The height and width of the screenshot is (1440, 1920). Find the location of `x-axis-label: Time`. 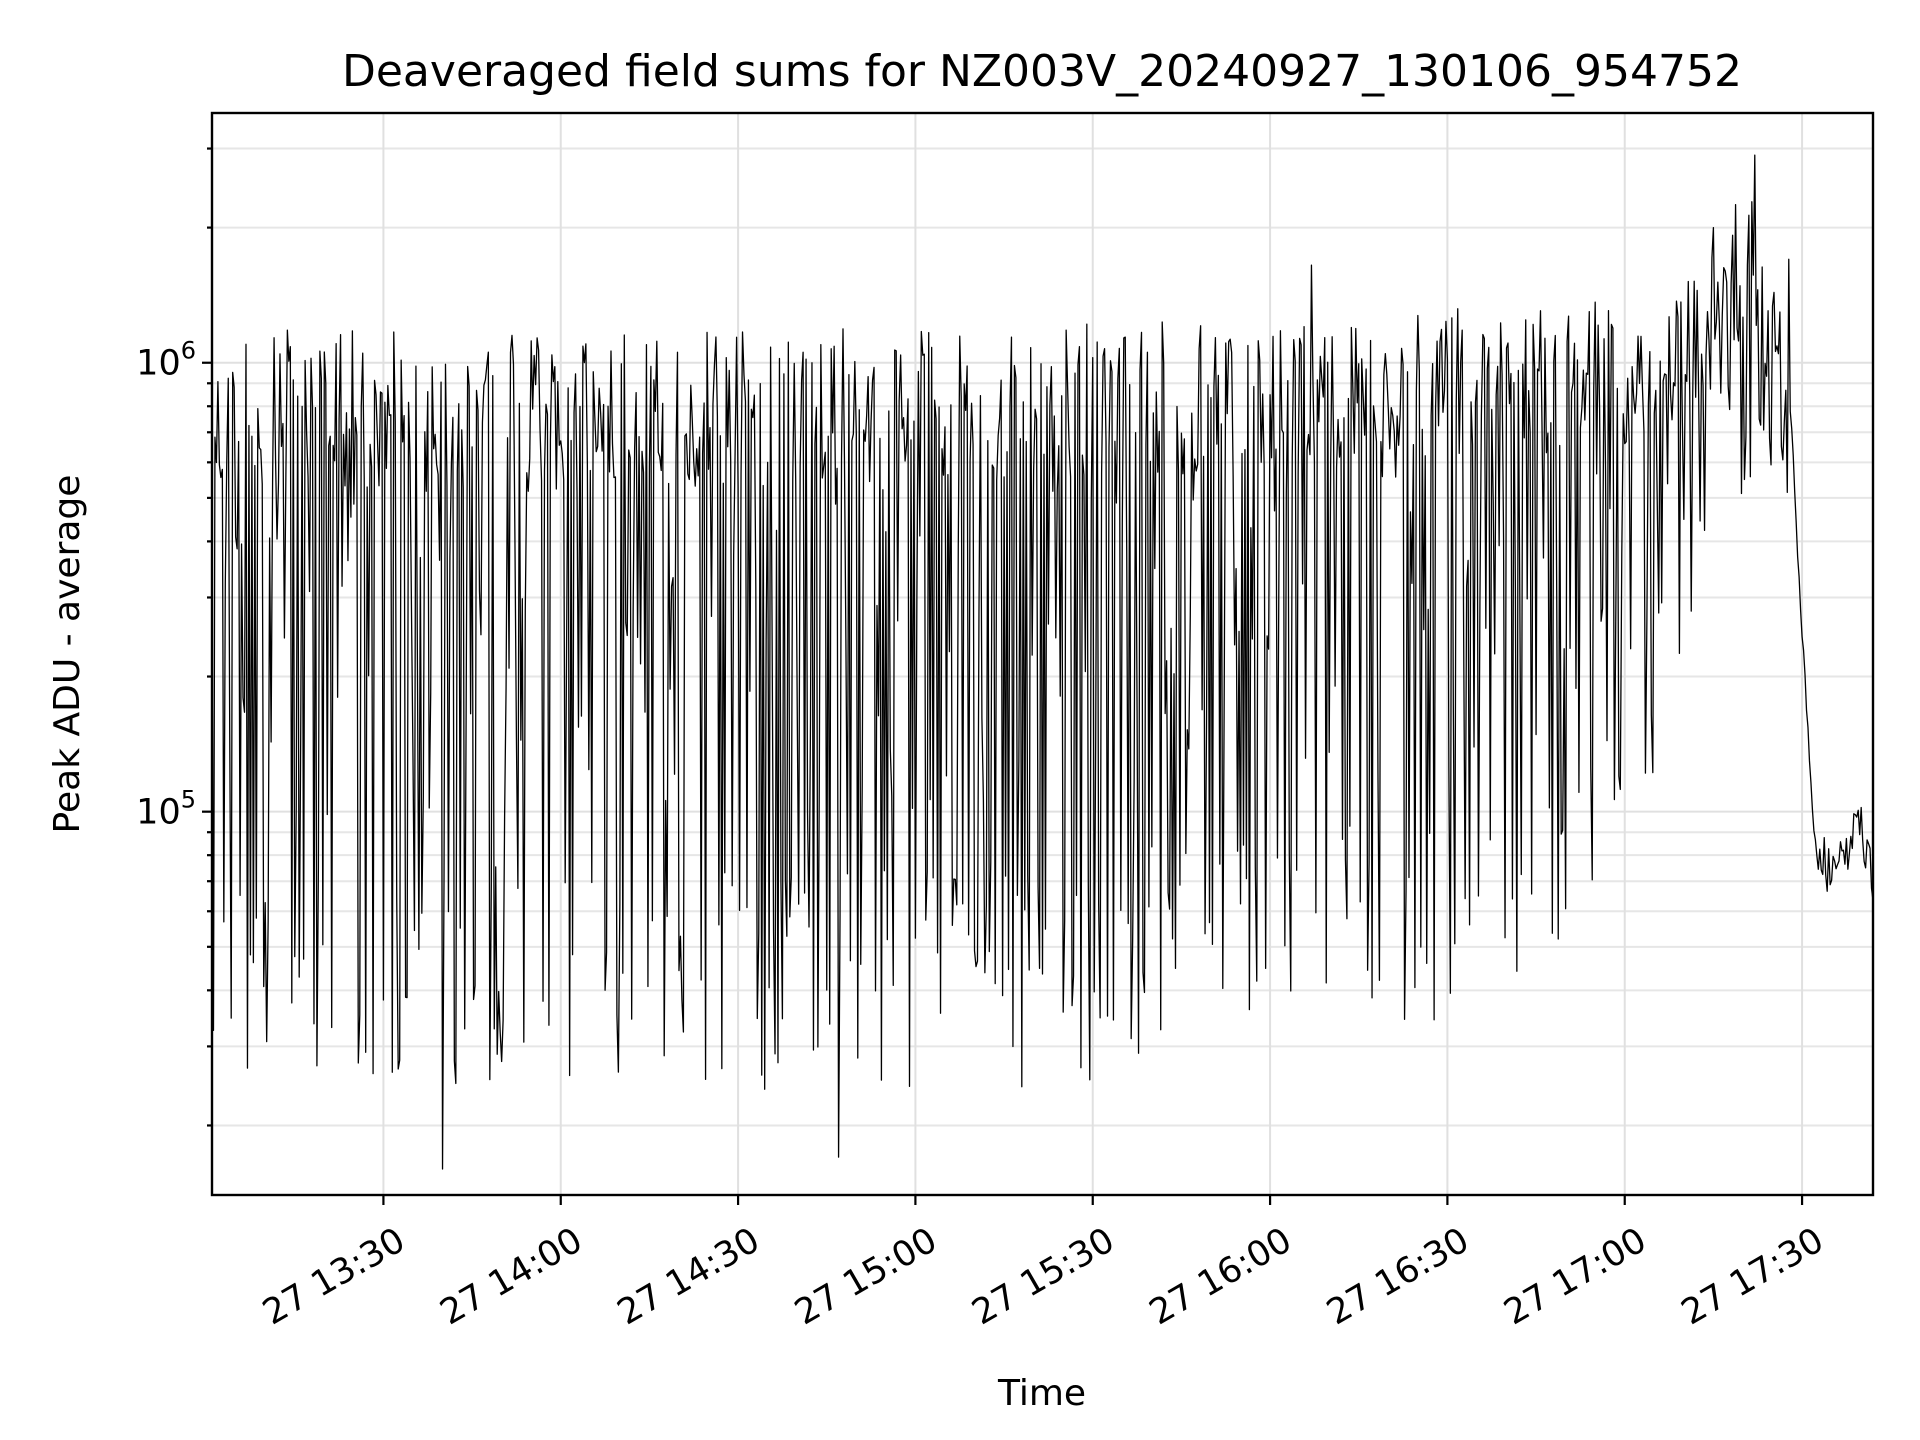

x-axis-label: Time is located at coordinates (1041, 1393).